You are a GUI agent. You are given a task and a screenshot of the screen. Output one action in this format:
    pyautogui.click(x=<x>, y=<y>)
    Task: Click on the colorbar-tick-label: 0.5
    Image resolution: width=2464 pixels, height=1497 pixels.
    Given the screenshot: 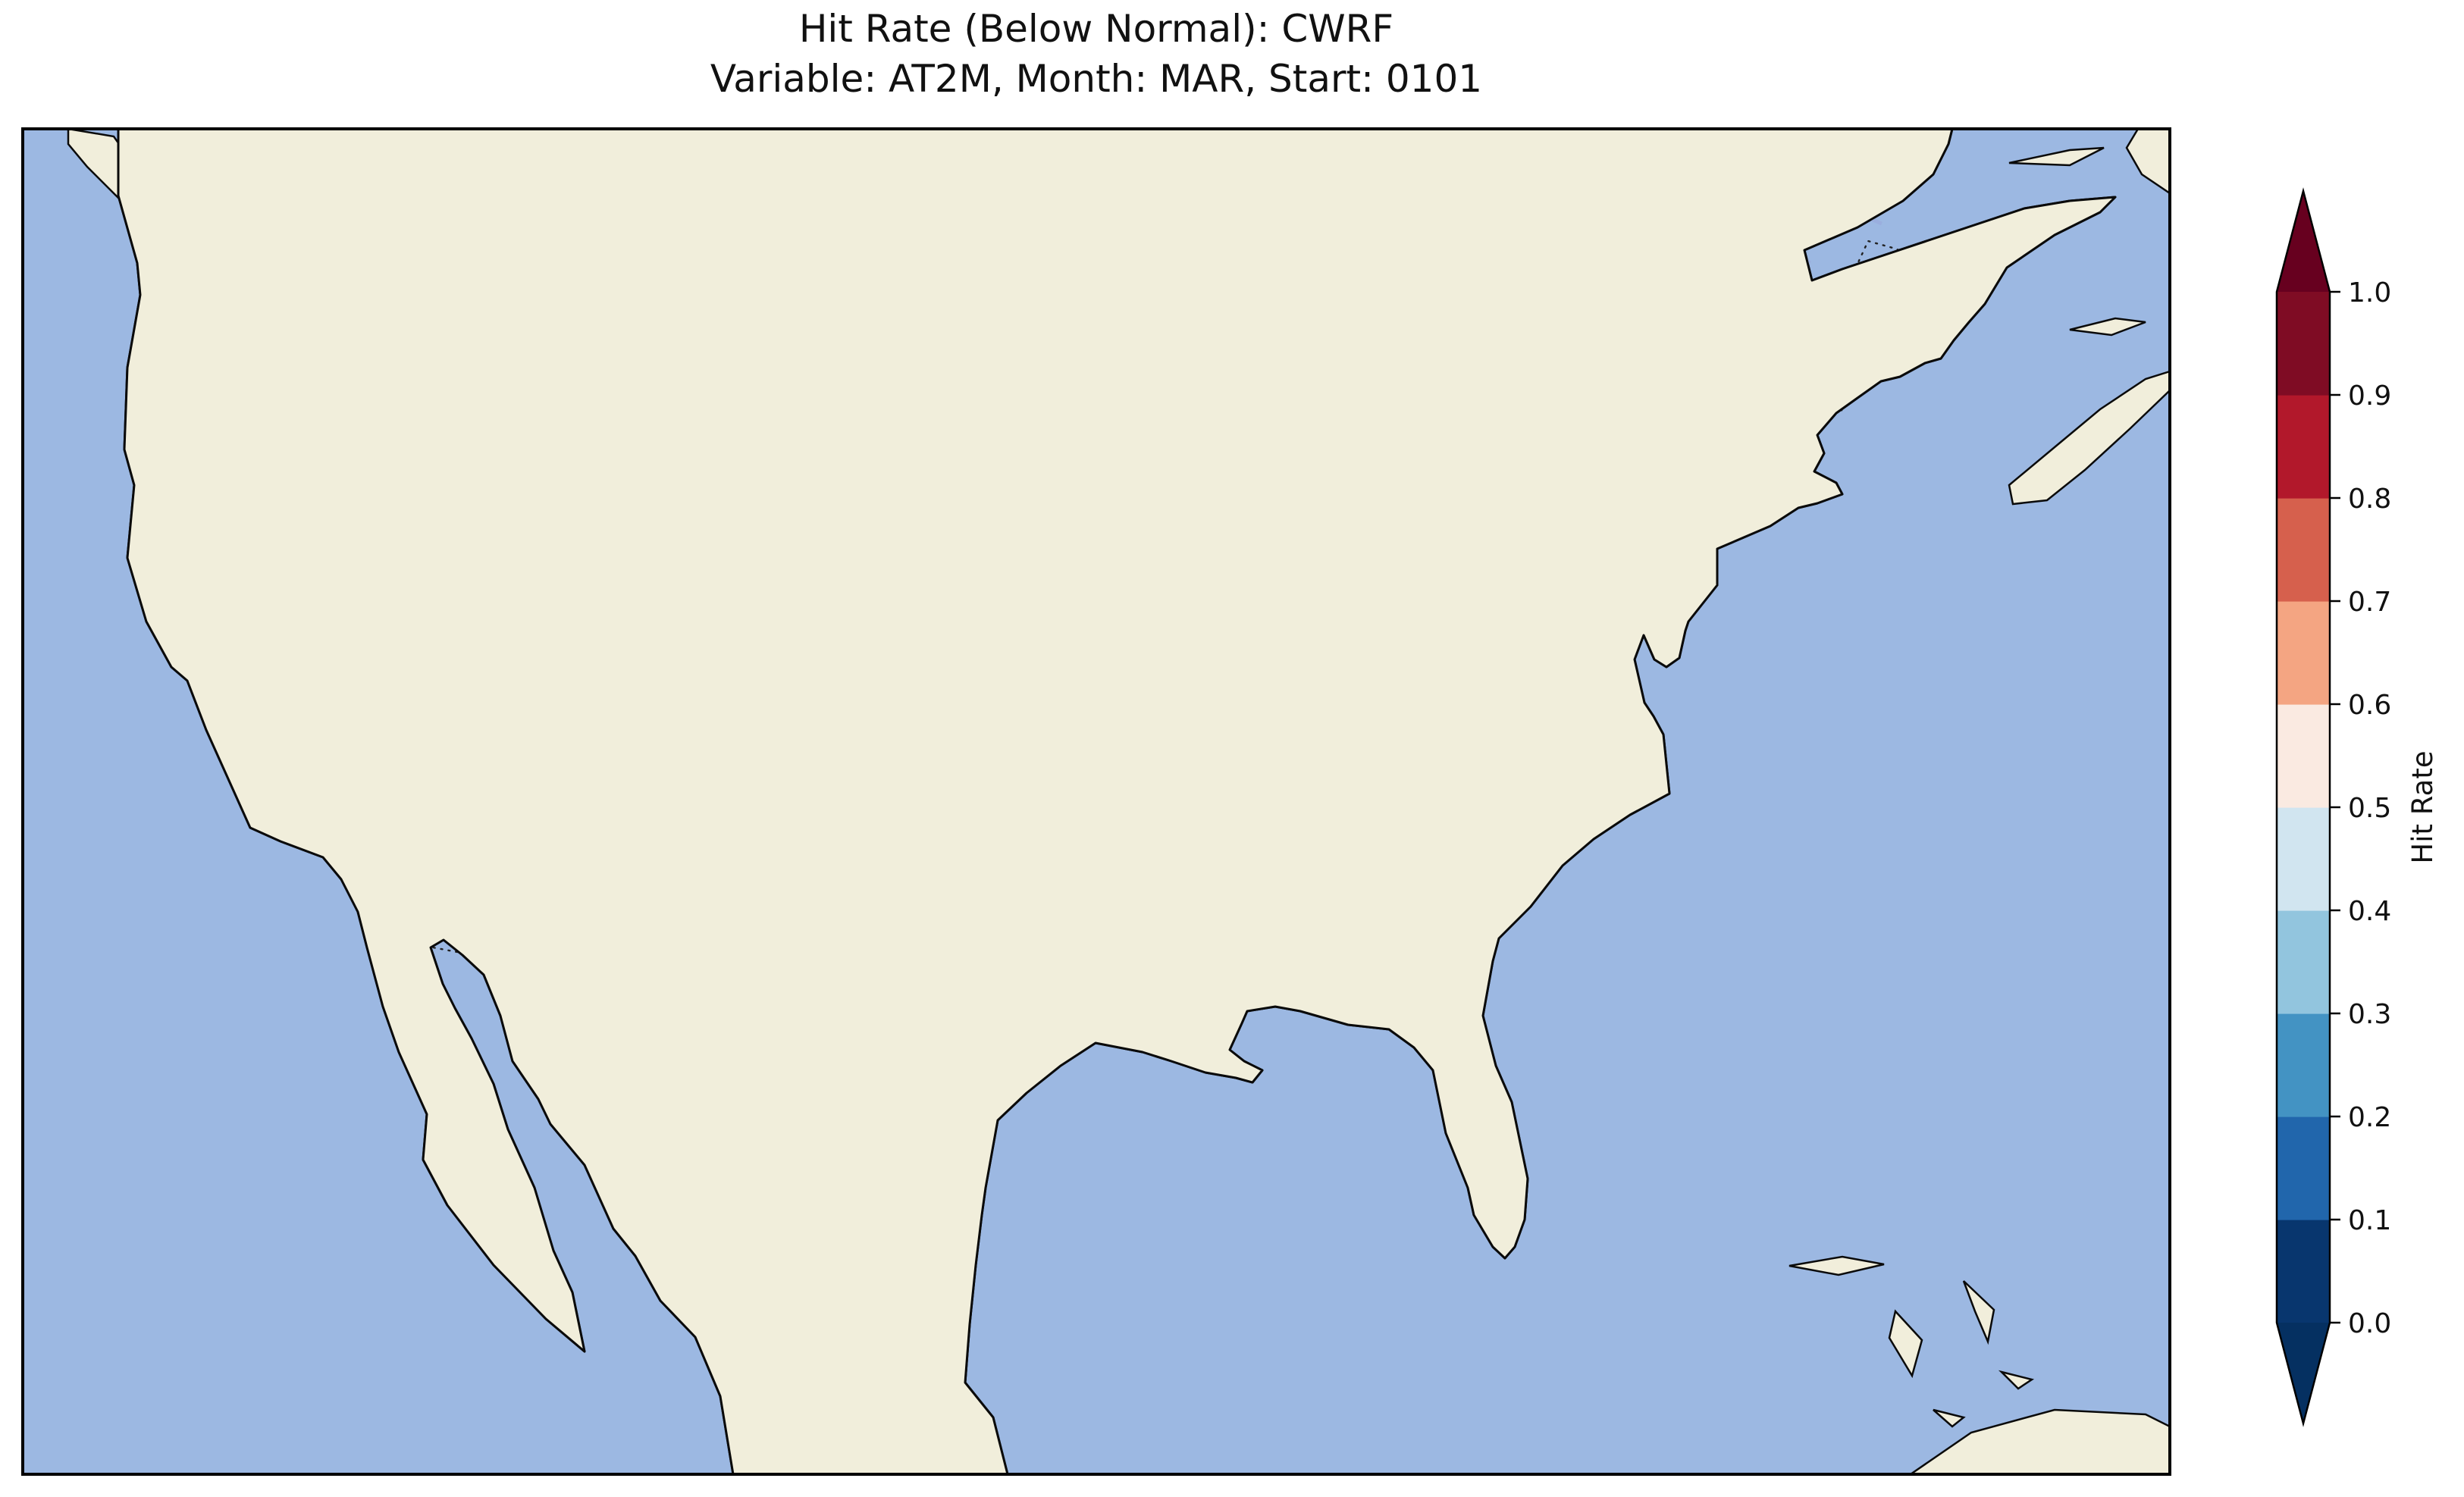 What is the action you would take?
    pyautogui.click(x=2370, y=808)
    